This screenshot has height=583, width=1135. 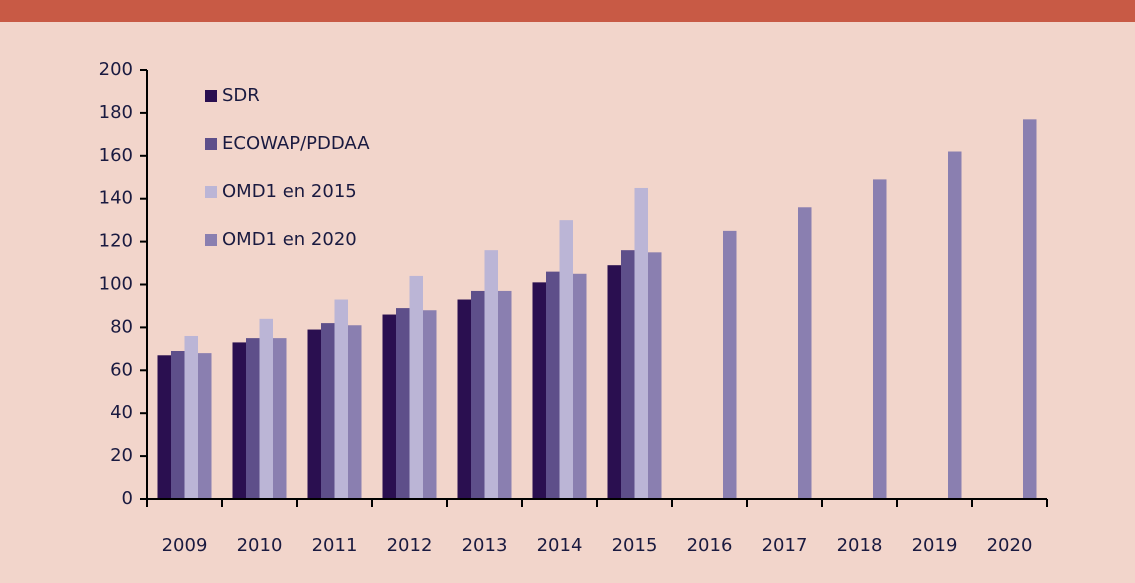 I want to click on legend-label: OMD1 en 2015, so click(x=289, y=191).